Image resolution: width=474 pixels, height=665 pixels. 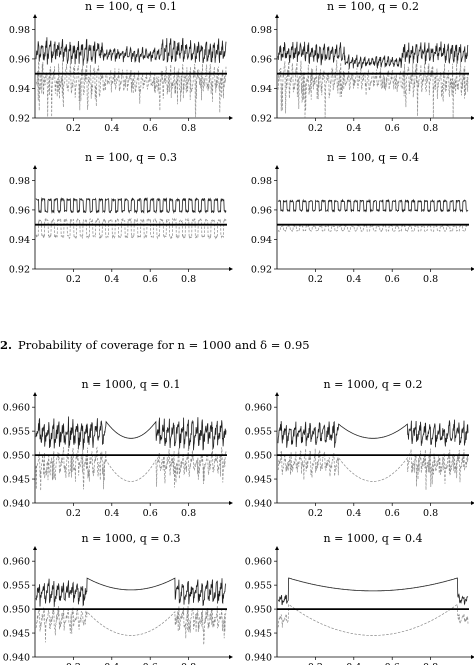 I want to click on panel-title: n = 1000, q = 0.2, so click(x=372, y=384).